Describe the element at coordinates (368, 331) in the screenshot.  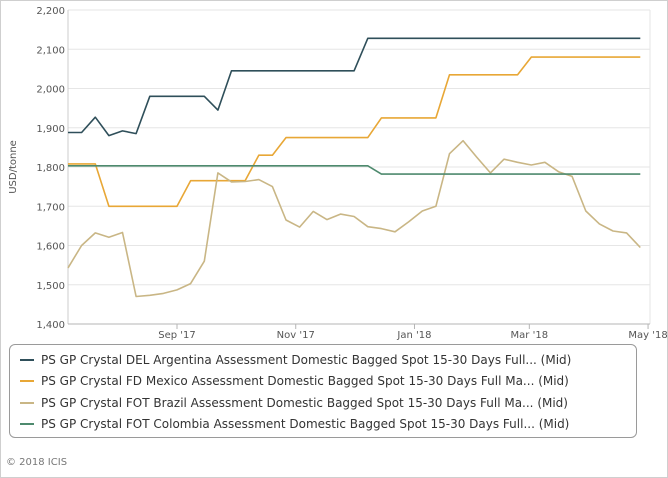
I see `x-axis-ticks: Sep '17 Nov '17 Jan '18 Mar '18 May '18` at that location.